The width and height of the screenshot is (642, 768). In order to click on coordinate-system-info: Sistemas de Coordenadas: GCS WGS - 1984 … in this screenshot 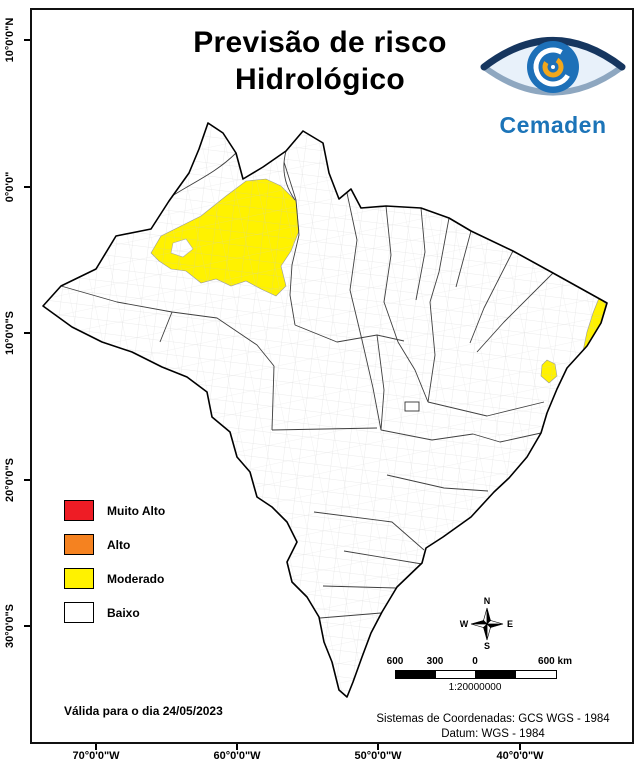, I will do `click(493, 727)`.